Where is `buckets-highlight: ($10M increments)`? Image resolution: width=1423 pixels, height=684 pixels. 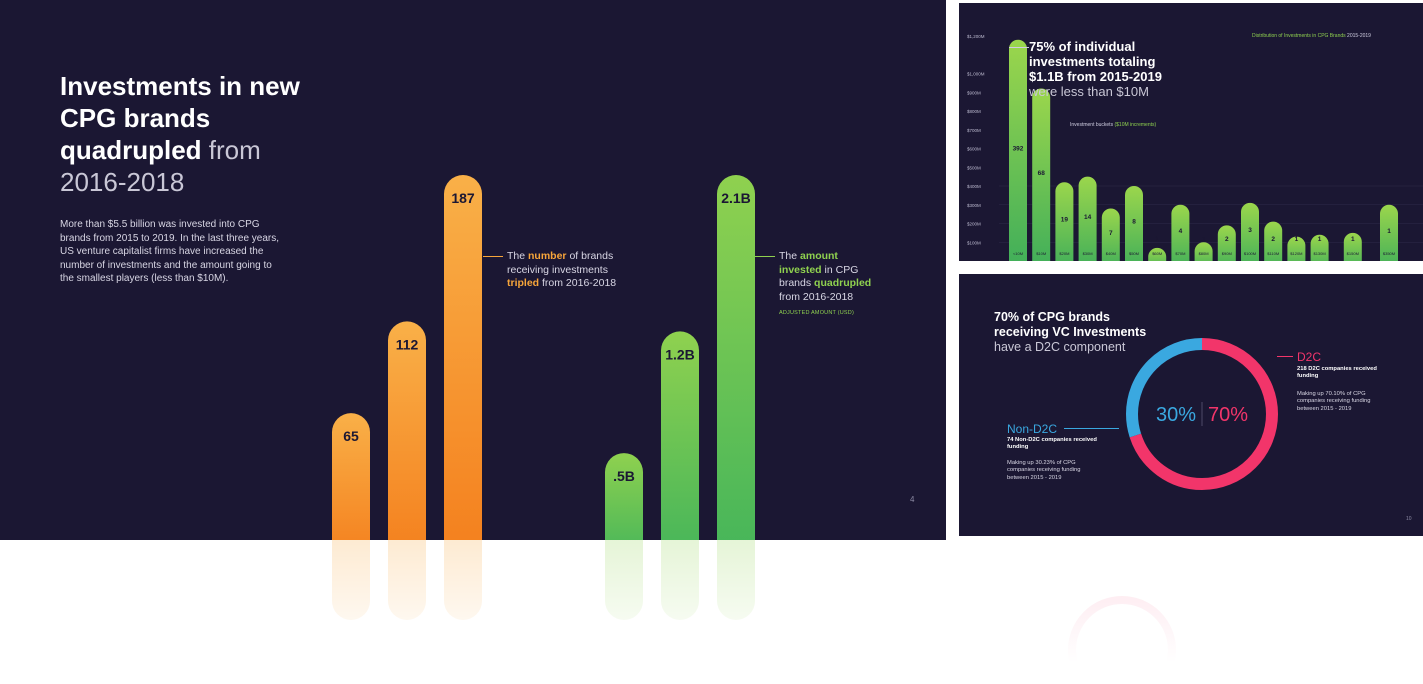
buckets-highlight: ($10M increments) is located at coordinates (1135, 125).